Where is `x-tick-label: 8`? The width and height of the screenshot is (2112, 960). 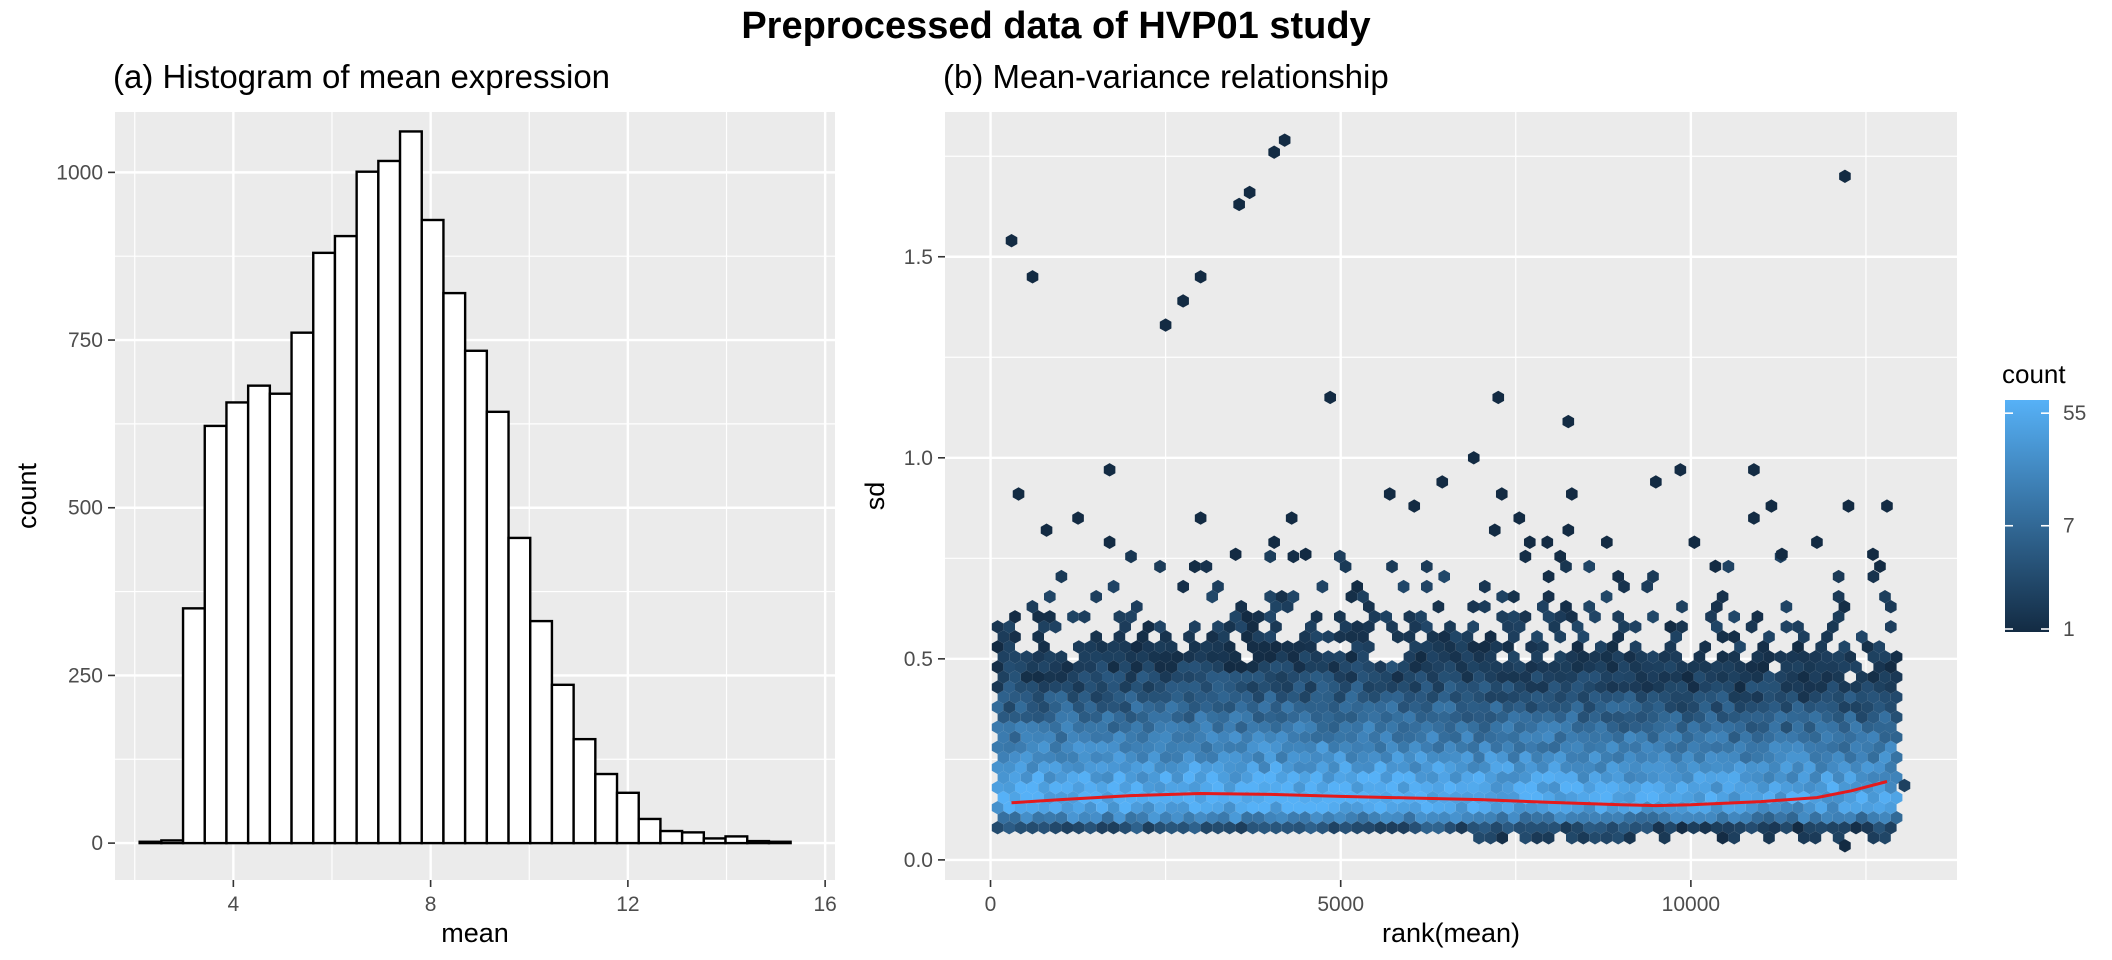
x-tick-label: 8 is located at coordinates (431, 904).